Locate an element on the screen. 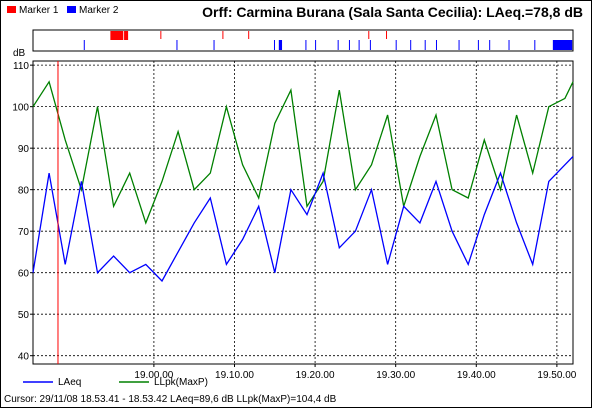 Image resolution: width=592 pixels, height=408 pixels. marker-2-label: Marker 2 is located at coordinates (99, 10).